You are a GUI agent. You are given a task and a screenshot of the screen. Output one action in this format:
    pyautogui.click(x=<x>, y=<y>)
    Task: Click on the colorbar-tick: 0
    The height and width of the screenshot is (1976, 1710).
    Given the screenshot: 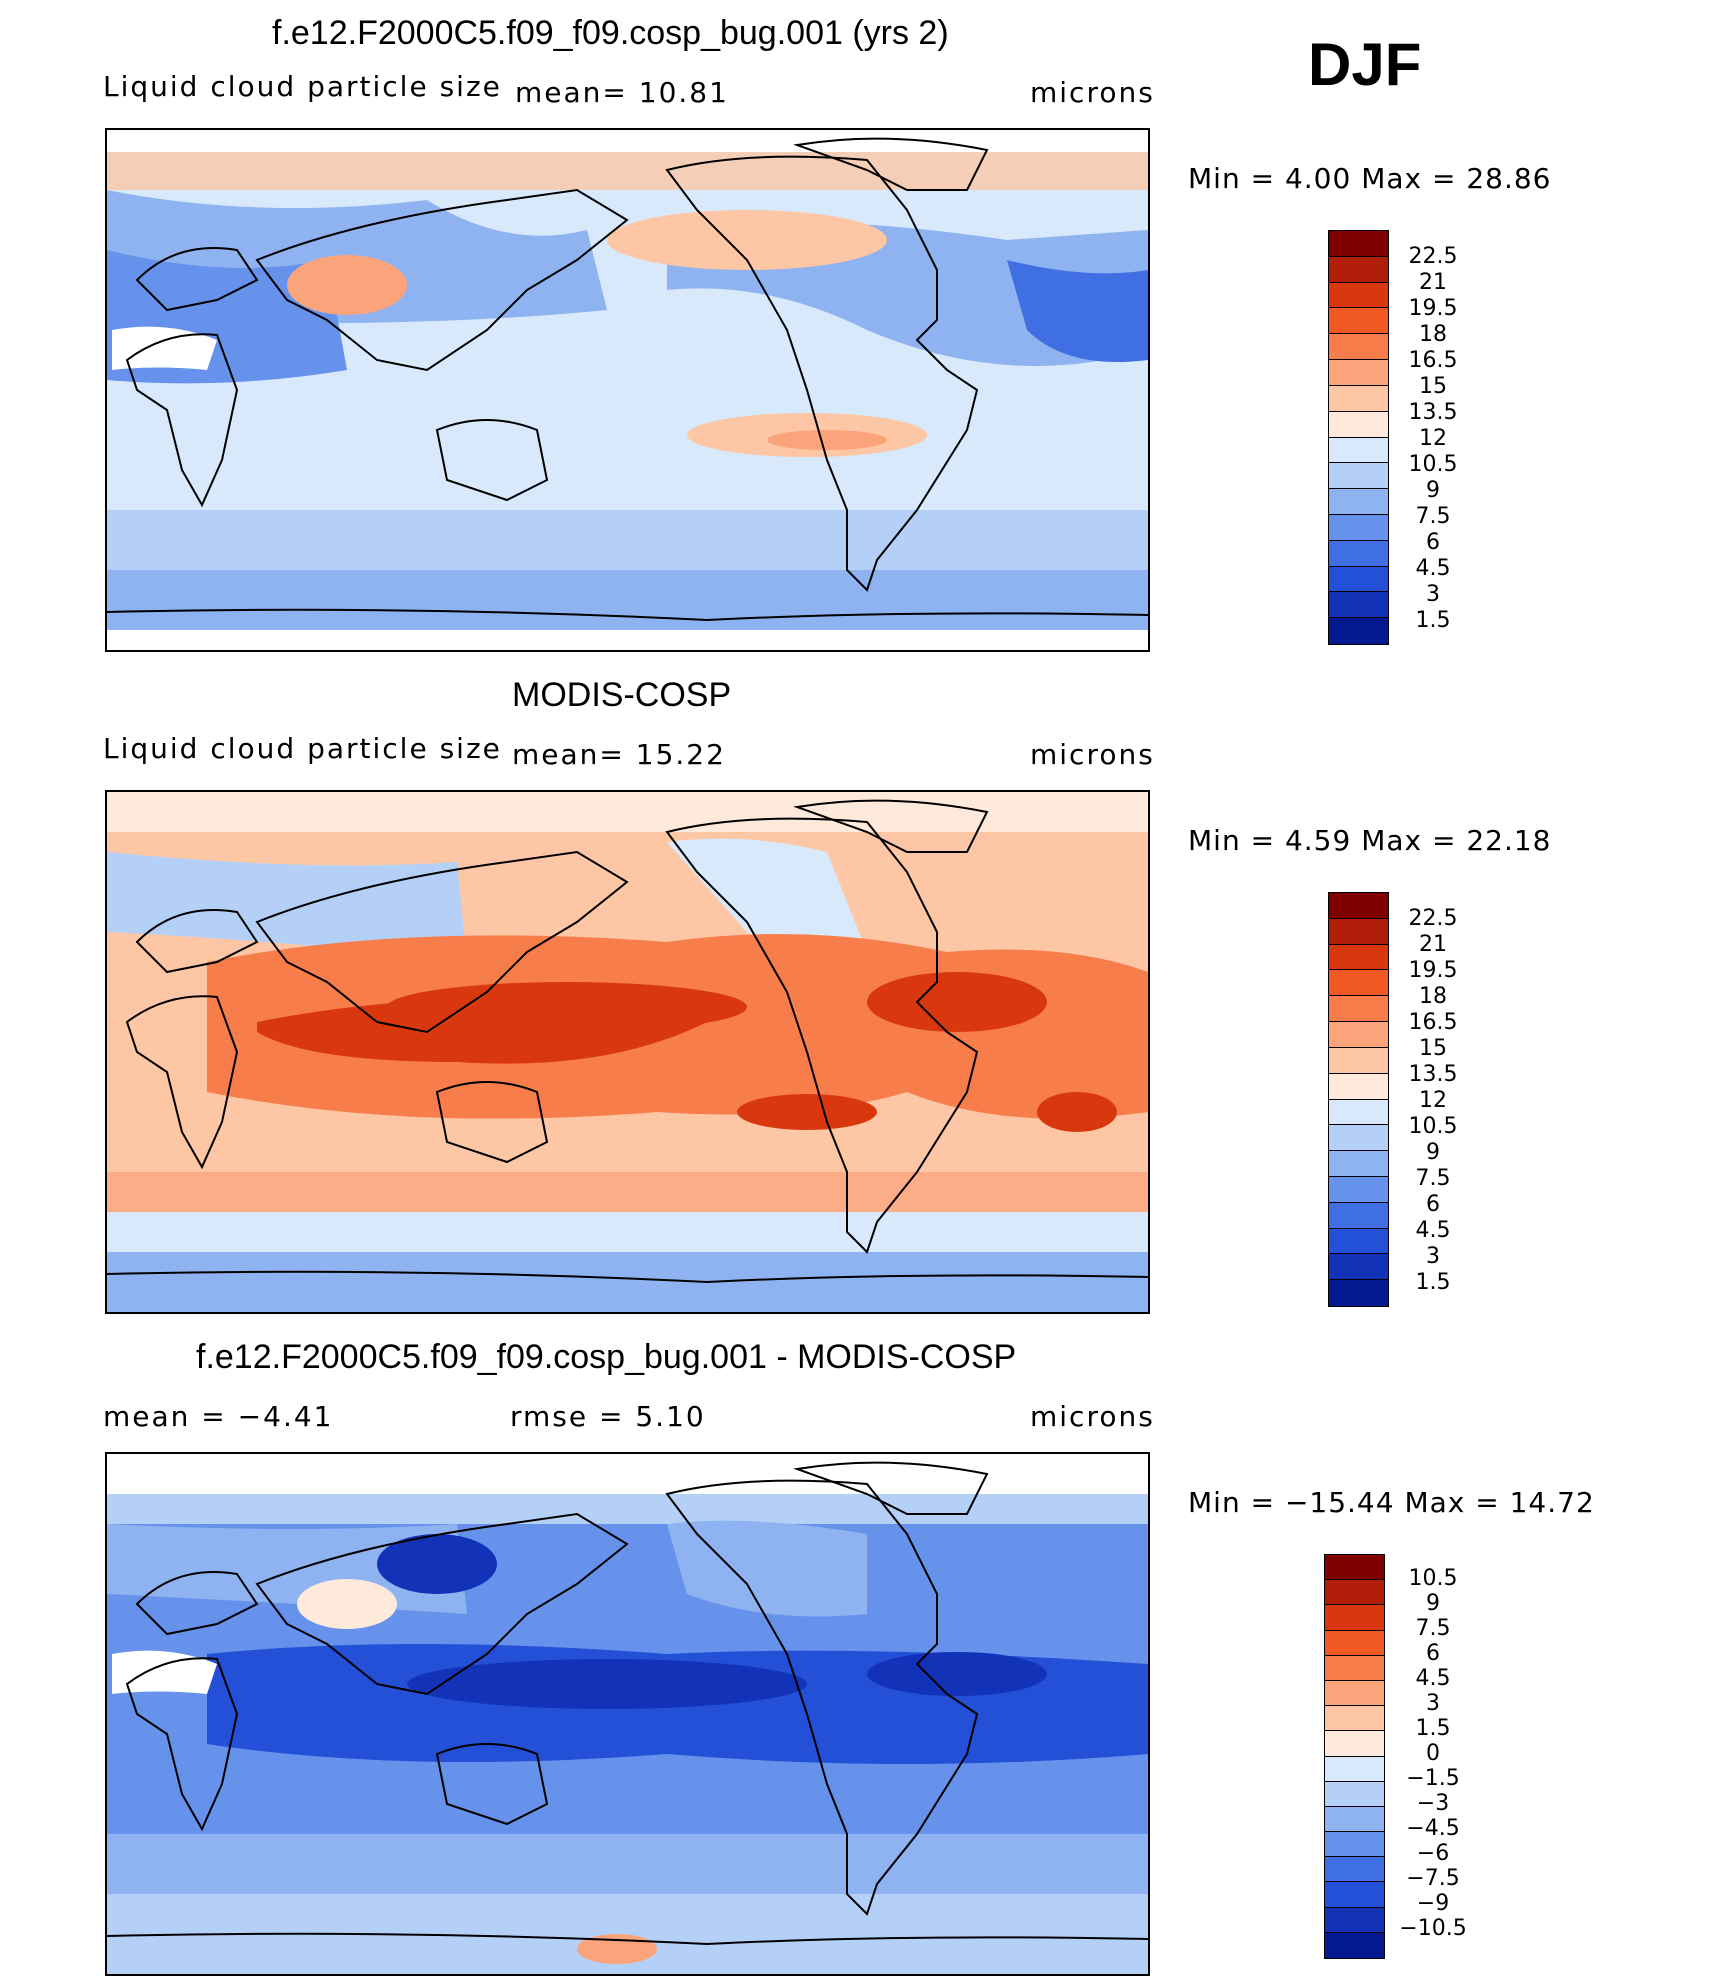 What is the action you would take?
    pyautogui.click(x=1433, y=1753)
    